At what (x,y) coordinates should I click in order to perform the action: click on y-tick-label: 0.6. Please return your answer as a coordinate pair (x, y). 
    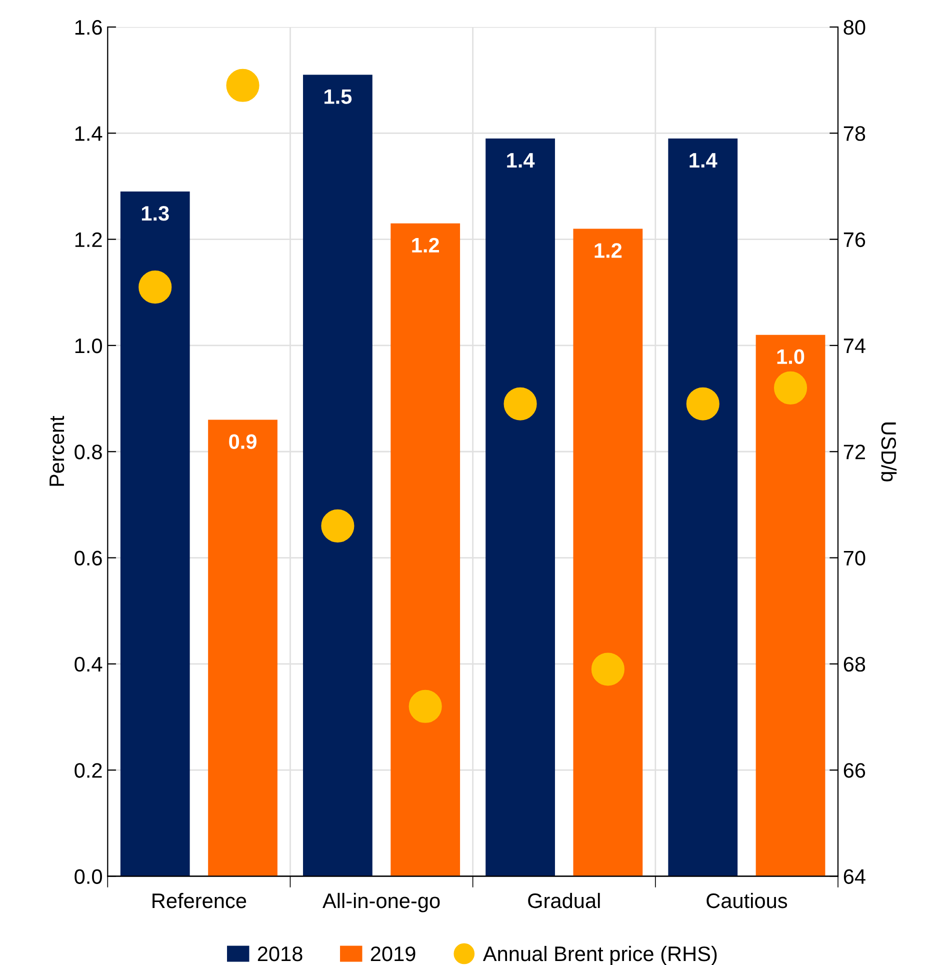
    Looking at the image, I should click on (88, 558).